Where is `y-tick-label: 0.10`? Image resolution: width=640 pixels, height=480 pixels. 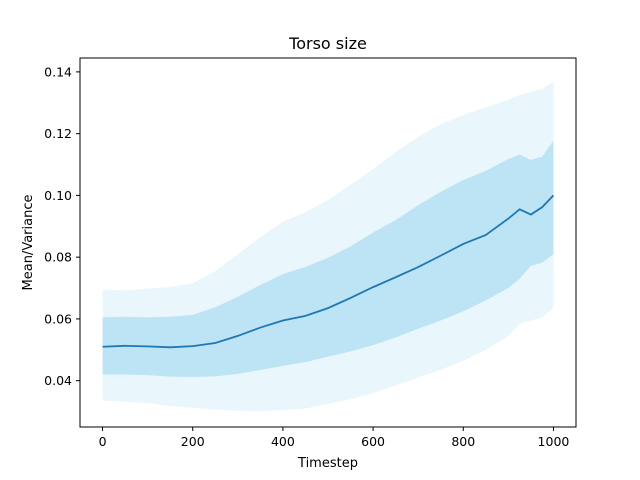 y-tick-label: 0.10 is located at coordinates (58, 195).